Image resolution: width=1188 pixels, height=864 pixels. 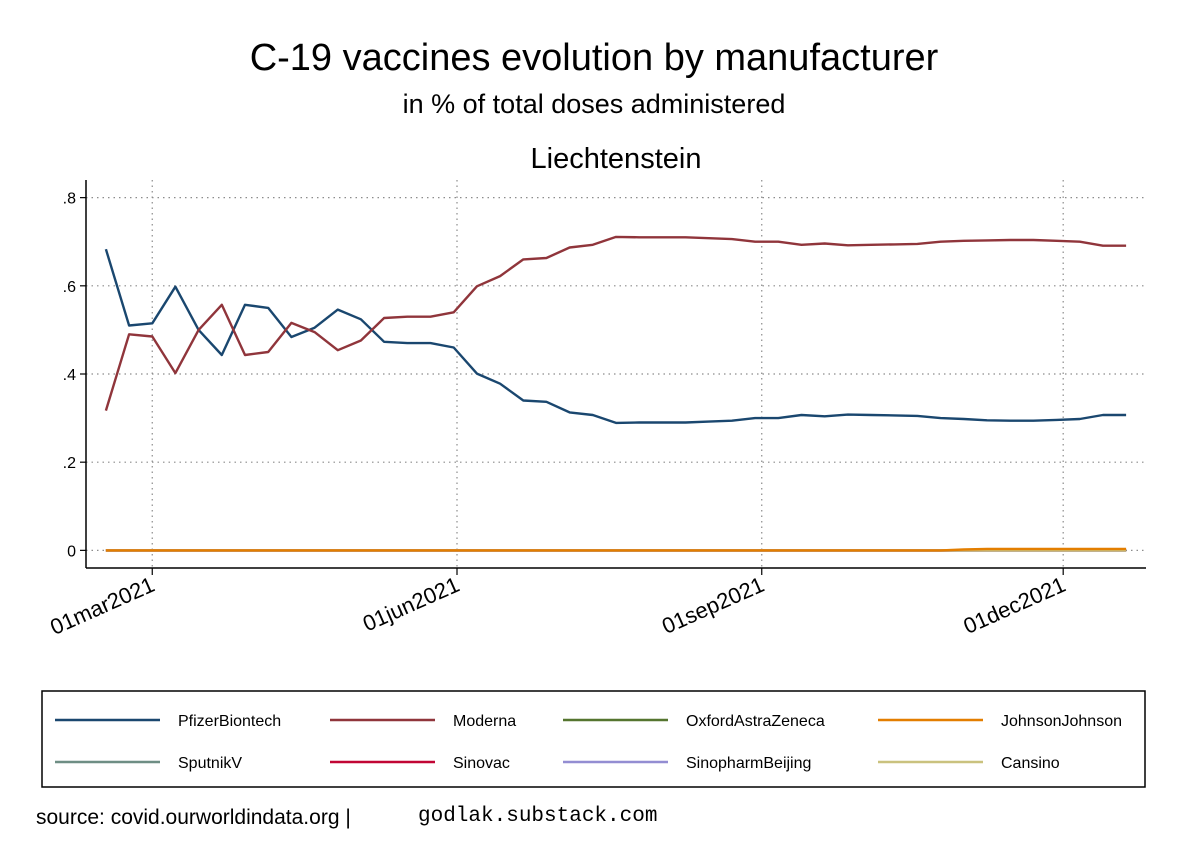 I want to click on legend-label: OxfordAstraZeneca, so click(x=755, y=721).